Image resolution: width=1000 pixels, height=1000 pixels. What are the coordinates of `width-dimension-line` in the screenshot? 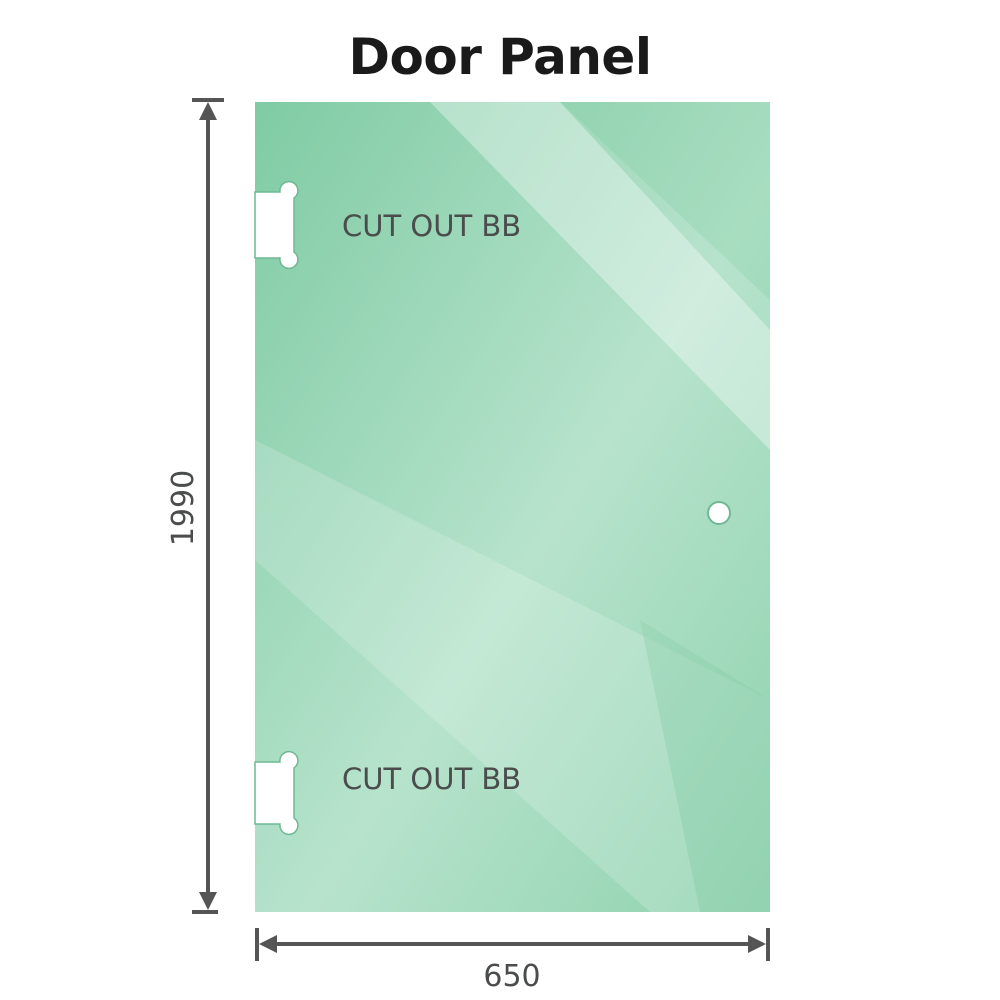 It's located at (512, 944).